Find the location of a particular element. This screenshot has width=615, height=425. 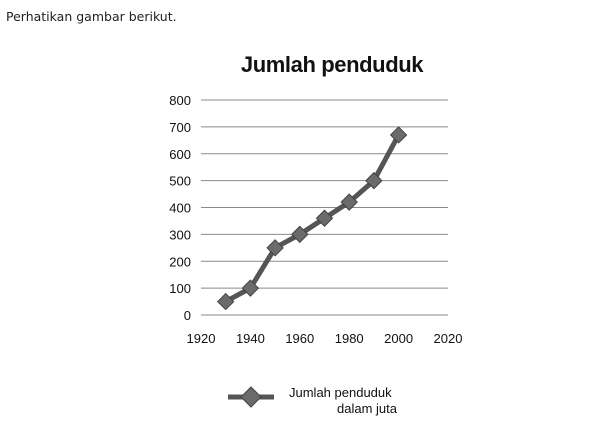

y-tick-label-400: 400 is located at coordinates (180, 208).